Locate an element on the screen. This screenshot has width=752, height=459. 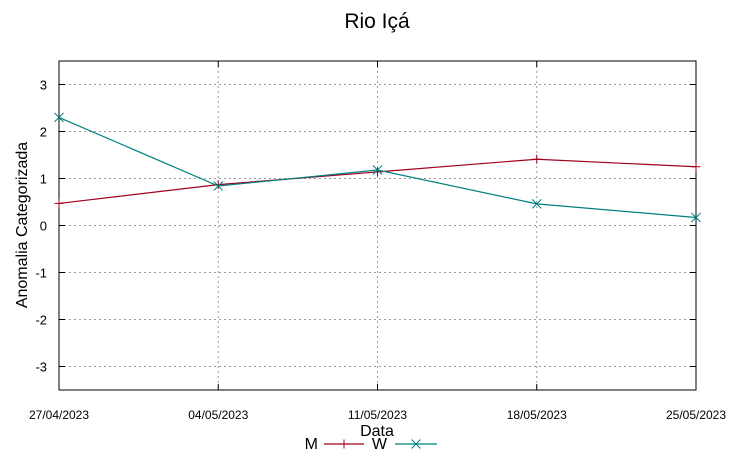
x-tick-label: 25/05/2023 is located at coordinates (696, 415).